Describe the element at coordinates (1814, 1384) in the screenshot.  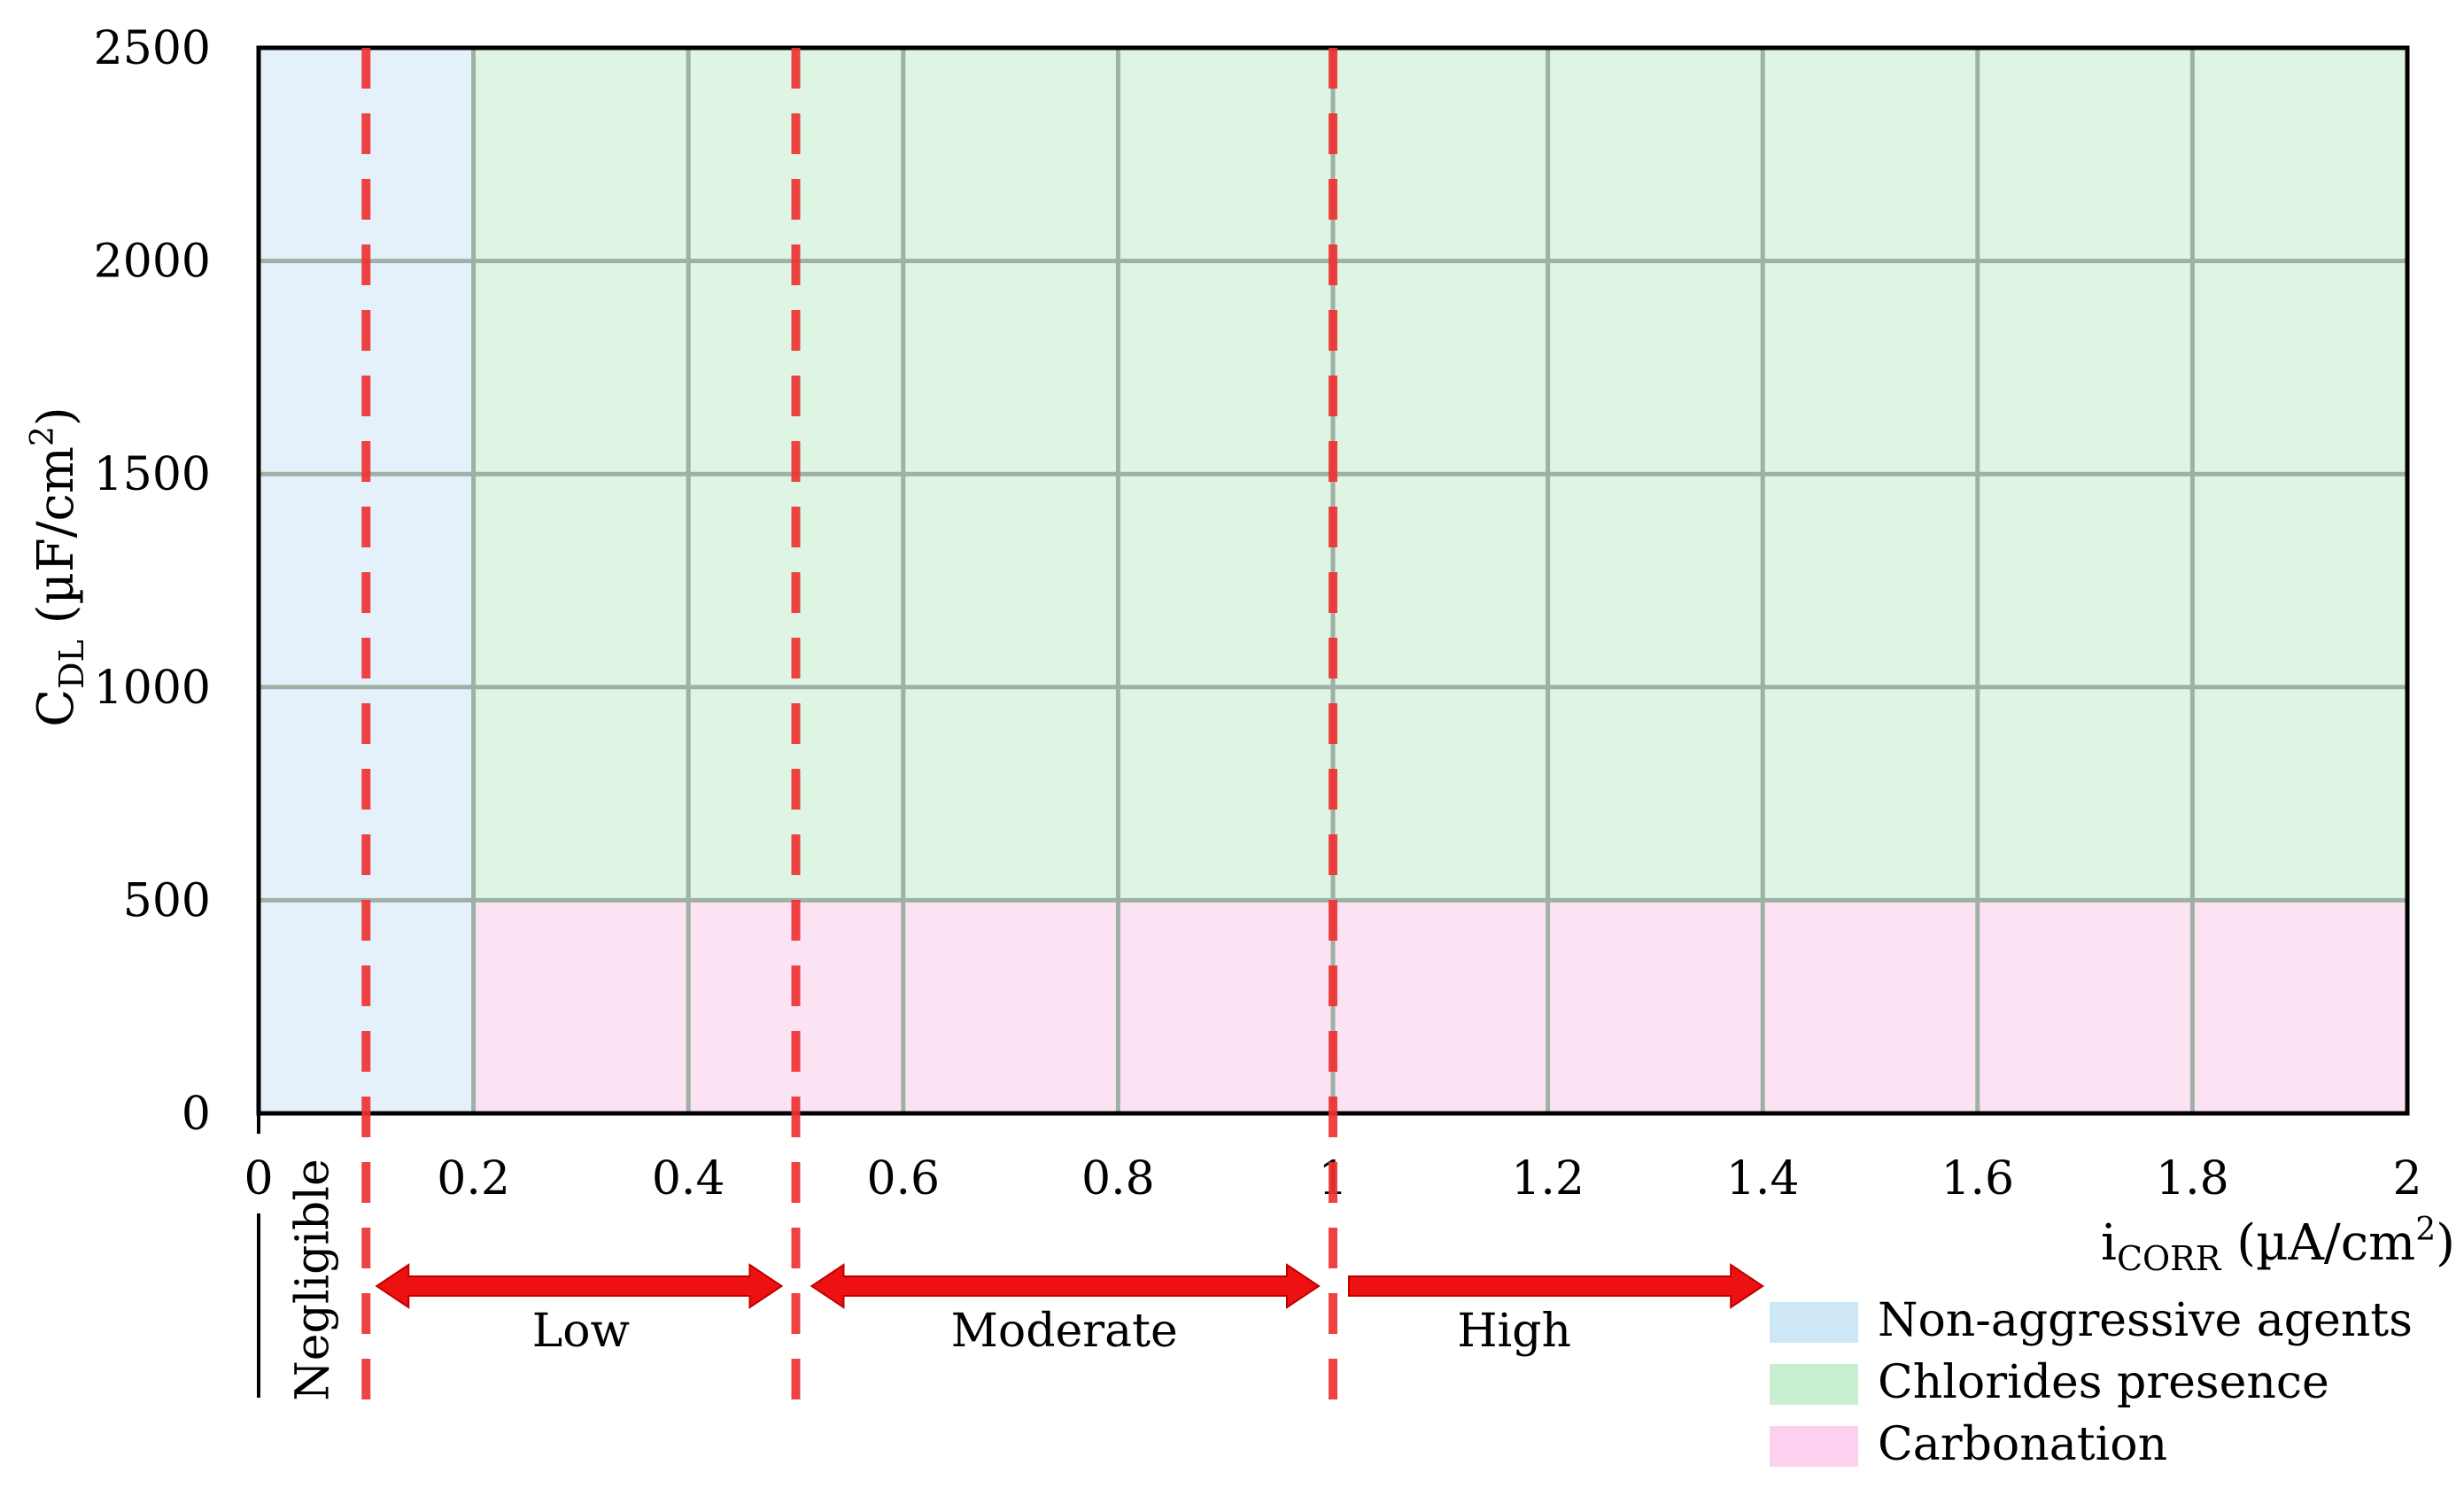
I see `legend-swatch-chlorides-presence` at that location.